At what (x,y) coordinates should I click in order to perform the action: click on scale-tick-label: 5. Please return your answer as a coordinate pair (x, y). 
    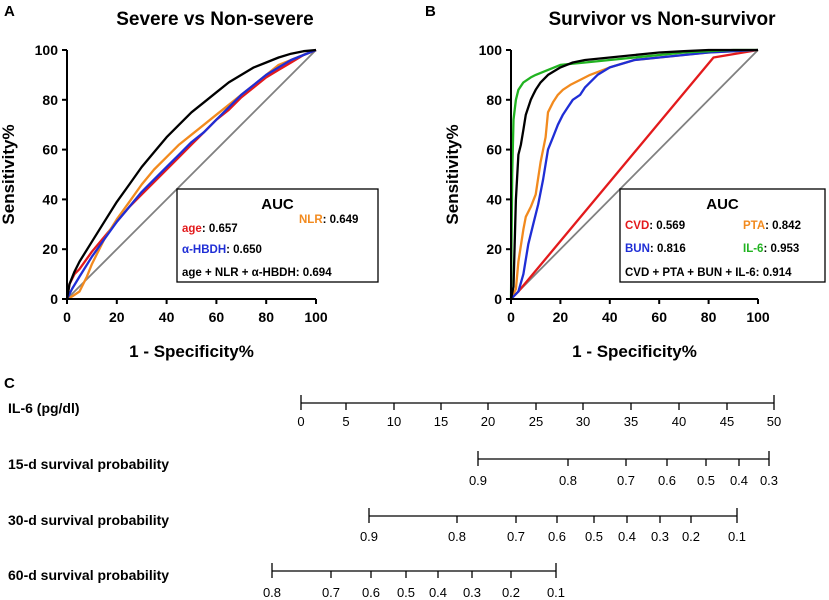
    Looking at the image, I should click on (345, 421).